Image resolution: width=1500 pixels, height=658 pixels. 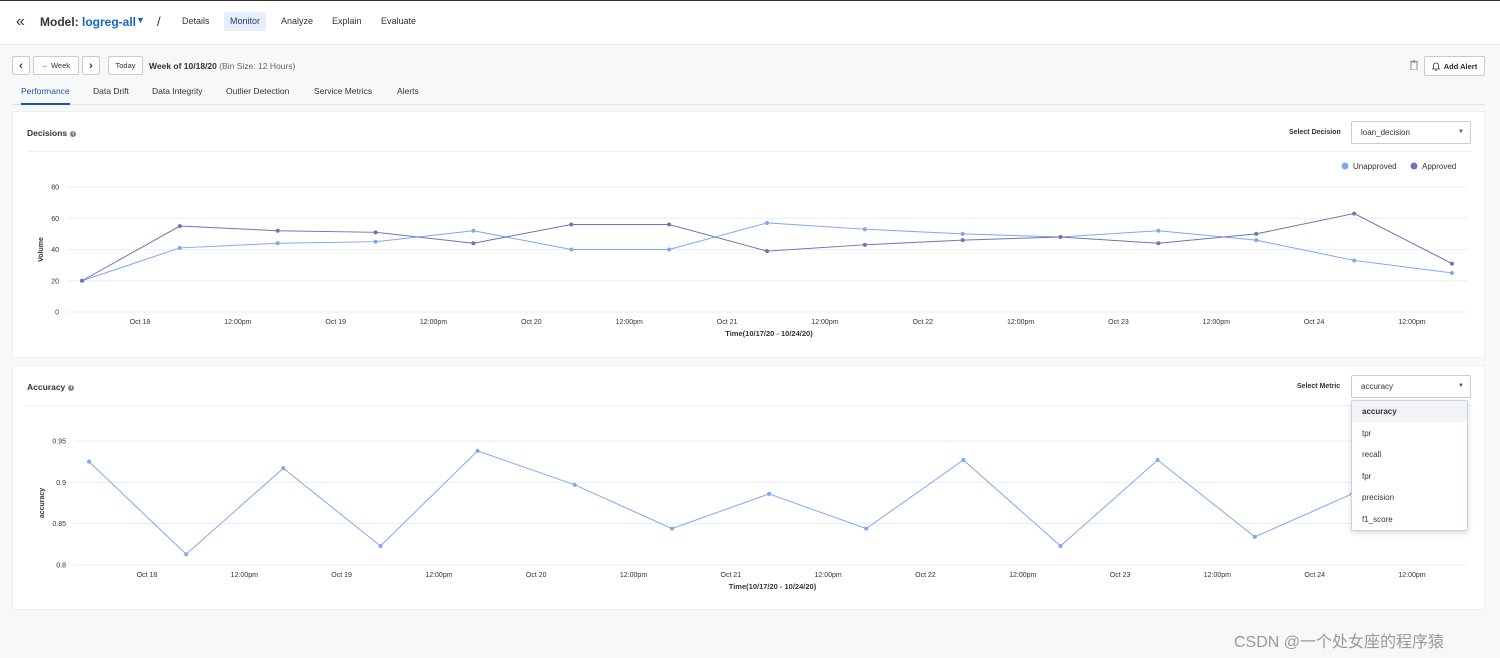 What do you see at coordinates (408, 91) in the screenshot?
I see `tab-alerts: Alerts` at bounding box center [408, 91].